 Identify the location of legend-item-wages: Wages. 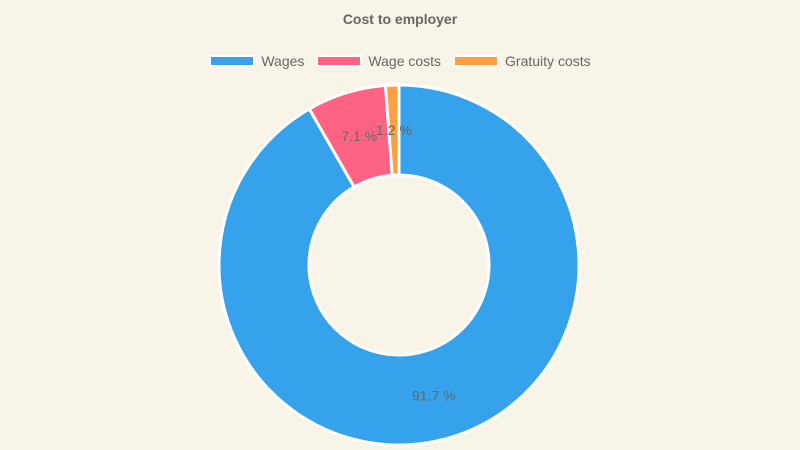
(256, 61).